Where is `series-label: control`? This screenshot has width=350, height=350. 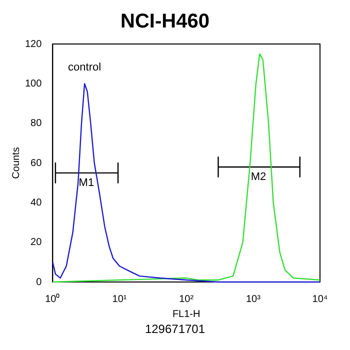
series-label: control is located at coordinates (85, 68).